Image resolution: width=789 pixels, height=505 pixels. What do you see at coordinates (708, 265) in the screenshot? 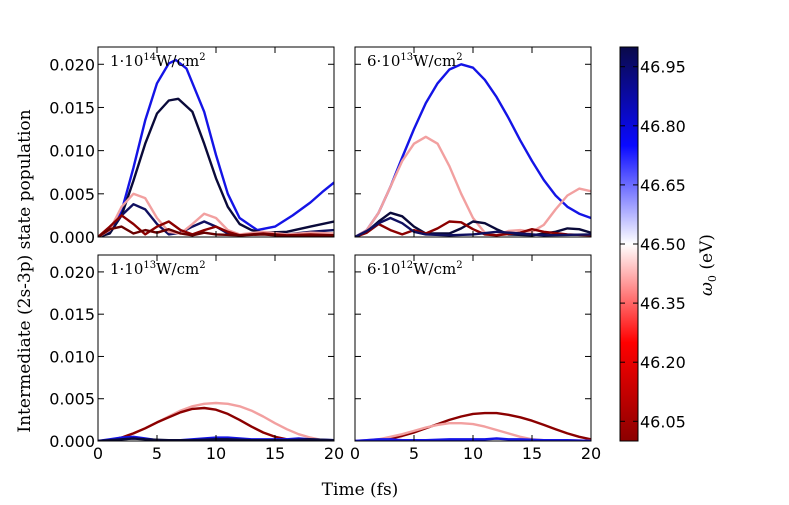
I see `colorbar-label: ω0 (eV)` at bounding box center [708, 265].